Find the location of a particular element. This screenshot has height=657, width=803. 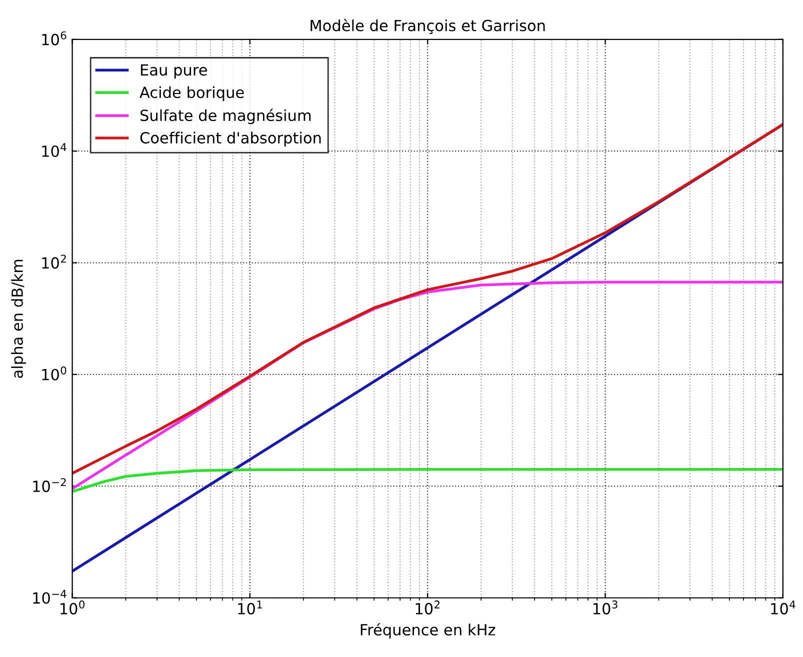

x-tick-label: 10$^{1}$ is located at coordinates (250, 607).